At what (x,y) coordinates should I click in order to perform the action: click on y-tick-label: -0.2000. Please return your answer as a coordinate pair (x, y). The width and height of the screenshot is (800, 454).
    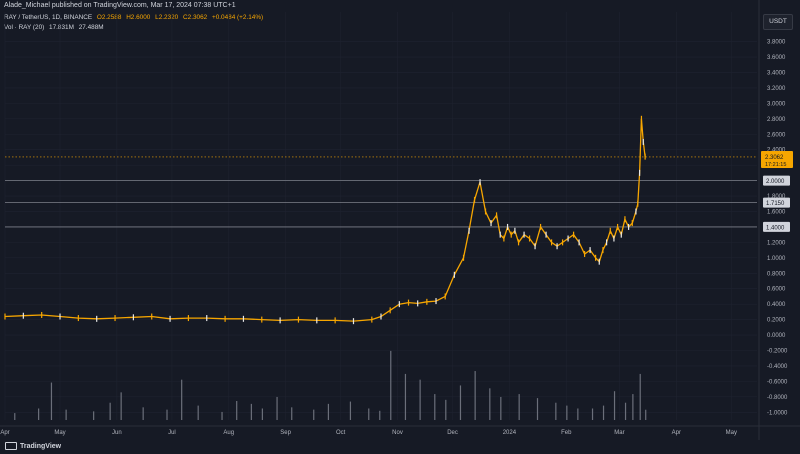
    Looking at the image, I should click on (777, 351).